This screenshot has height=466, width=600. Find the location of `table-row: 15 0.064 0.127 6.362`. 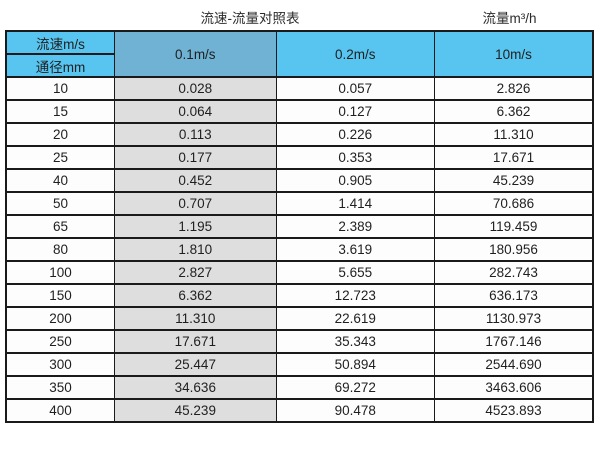

table-row: 15 0.064 0.127 6.362 is located at coordinates (299, 111).